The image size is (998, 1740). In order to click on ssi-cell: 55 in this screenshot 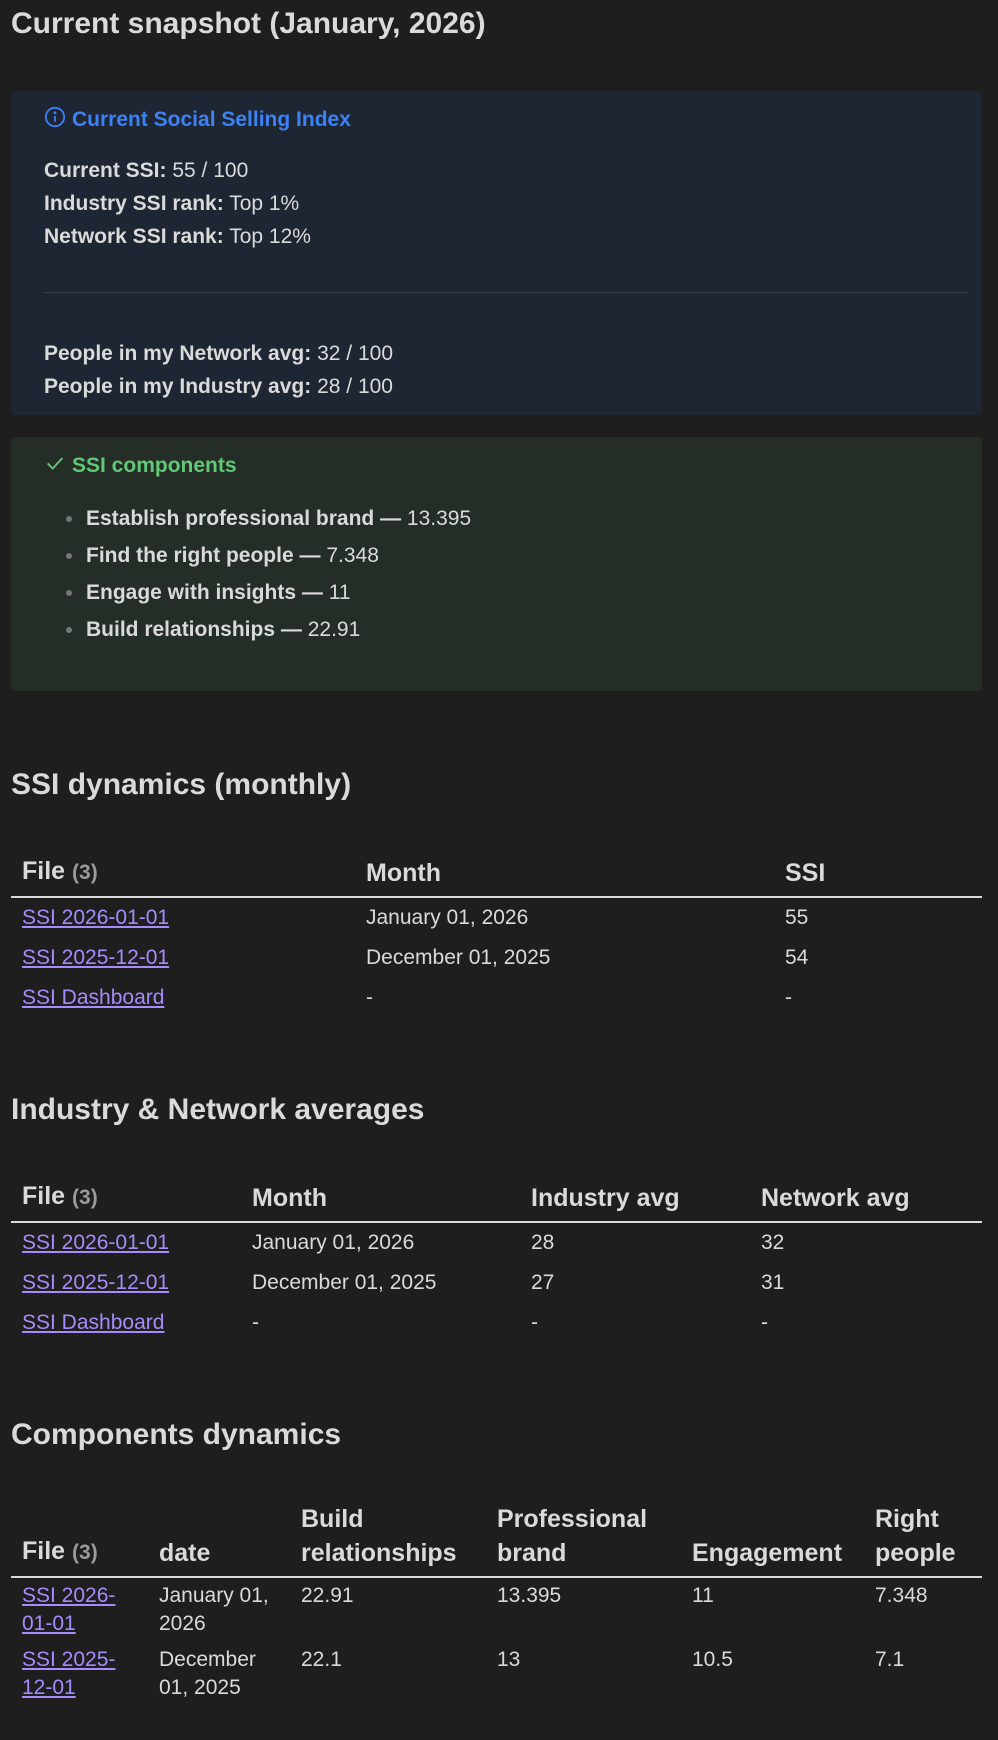, I will do `click(797, 917)`.